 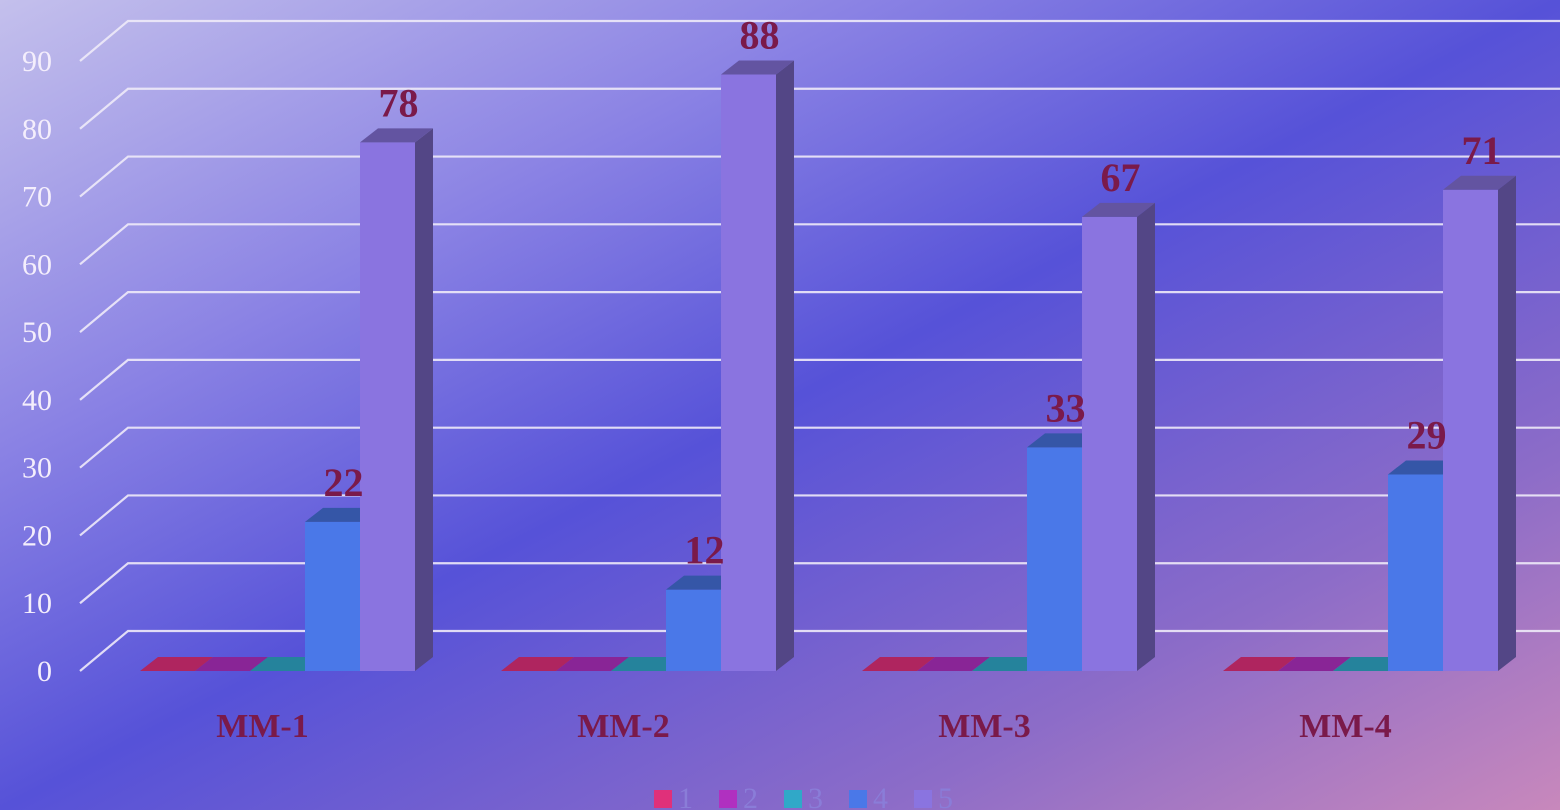 I want to click on y-tick-label-50: 50, so click(x=37, y=332).